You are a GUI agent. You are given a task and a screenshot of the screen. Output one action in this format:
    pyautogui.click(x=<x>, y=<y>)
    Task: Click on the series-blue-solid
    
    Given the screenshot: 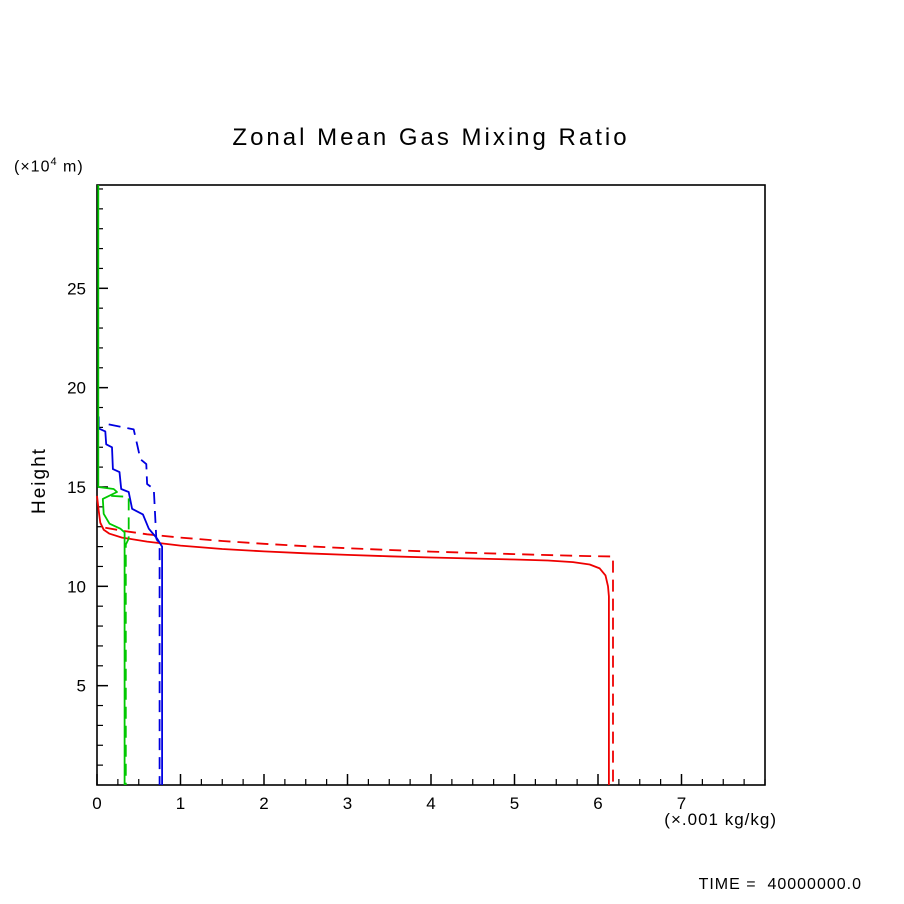 What is the action you would take?
    pyautogui.click(x=130, y=600)
    